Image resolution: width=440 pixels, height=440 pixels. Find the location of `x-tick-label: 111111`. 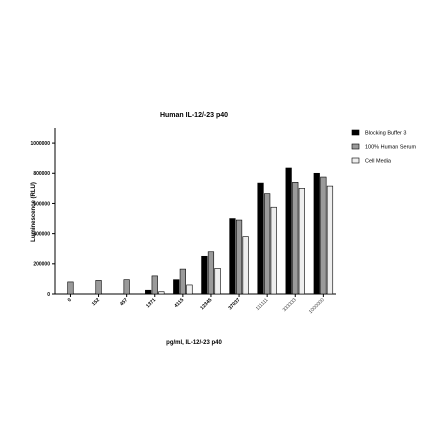

x-tick-label: 111111 is located at coordinates (262, 304).